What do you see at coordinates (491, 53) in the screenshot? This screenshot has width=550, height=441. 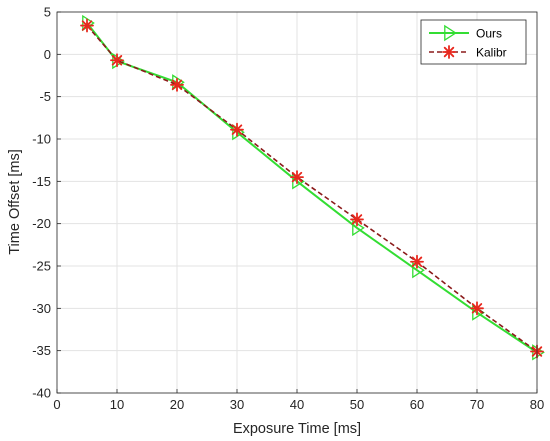 I see `legend-label: Kalibr` at bounding box center [491, 53].